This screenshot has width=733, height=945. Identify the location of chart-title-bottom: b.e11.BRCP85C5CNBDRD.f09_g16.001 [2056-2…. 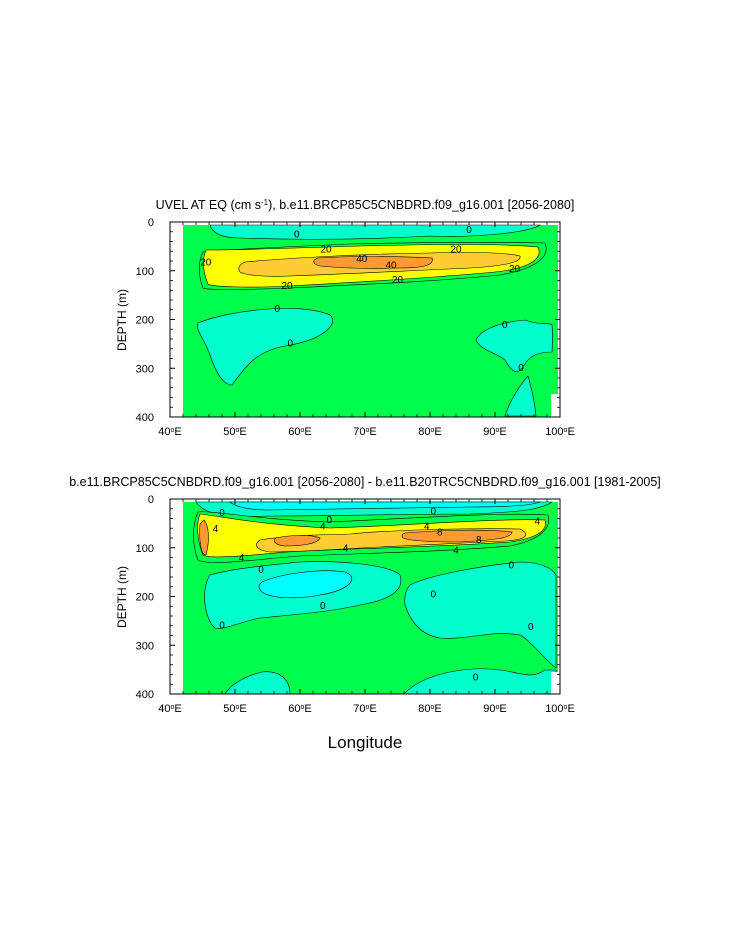
(365, 482).